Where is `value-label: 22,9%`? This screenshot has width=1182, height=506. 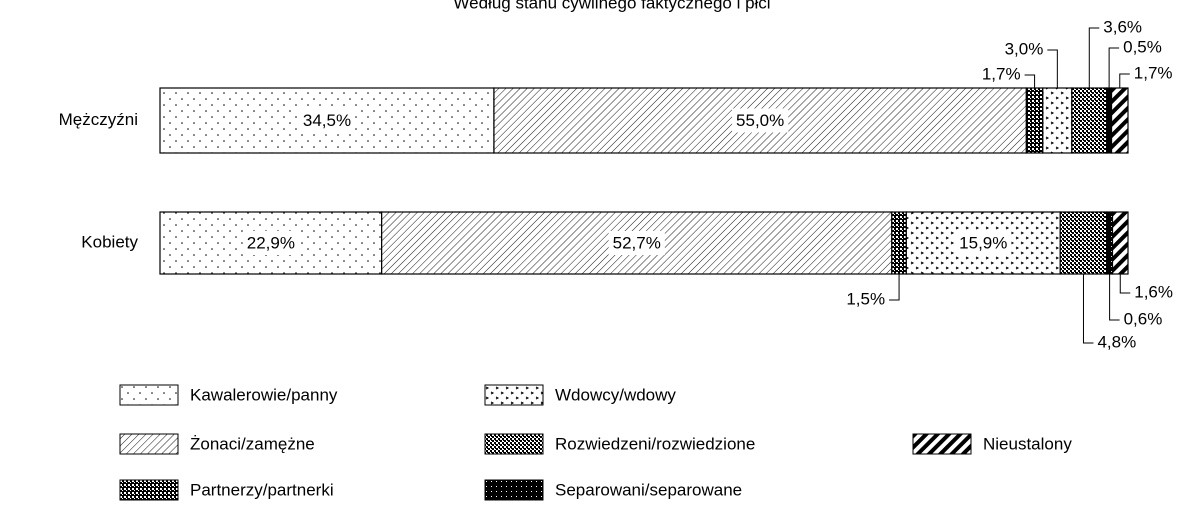 value-label: 22,9% is located at coordinates (271, 242).